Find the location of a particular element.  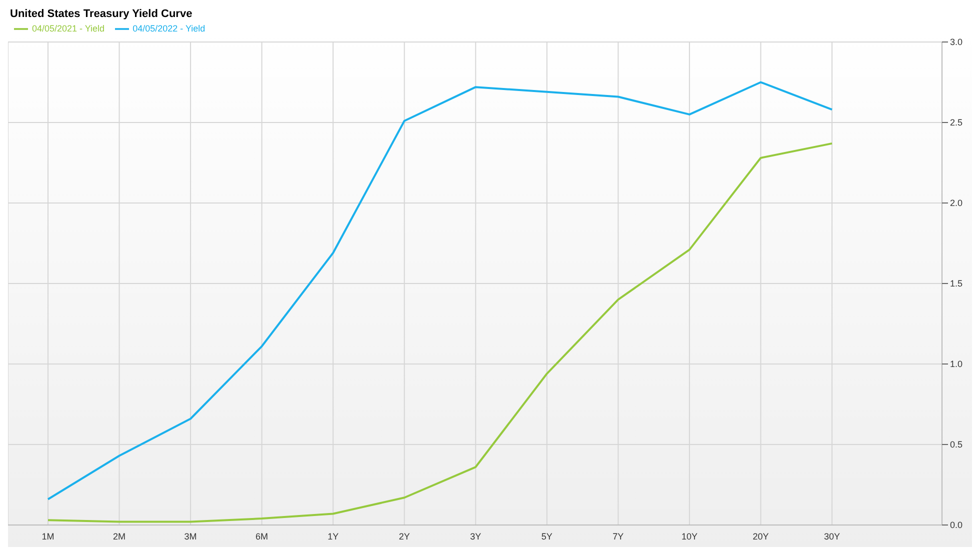

y-tick-label: 1.0 is located at coordinates (956, 364).